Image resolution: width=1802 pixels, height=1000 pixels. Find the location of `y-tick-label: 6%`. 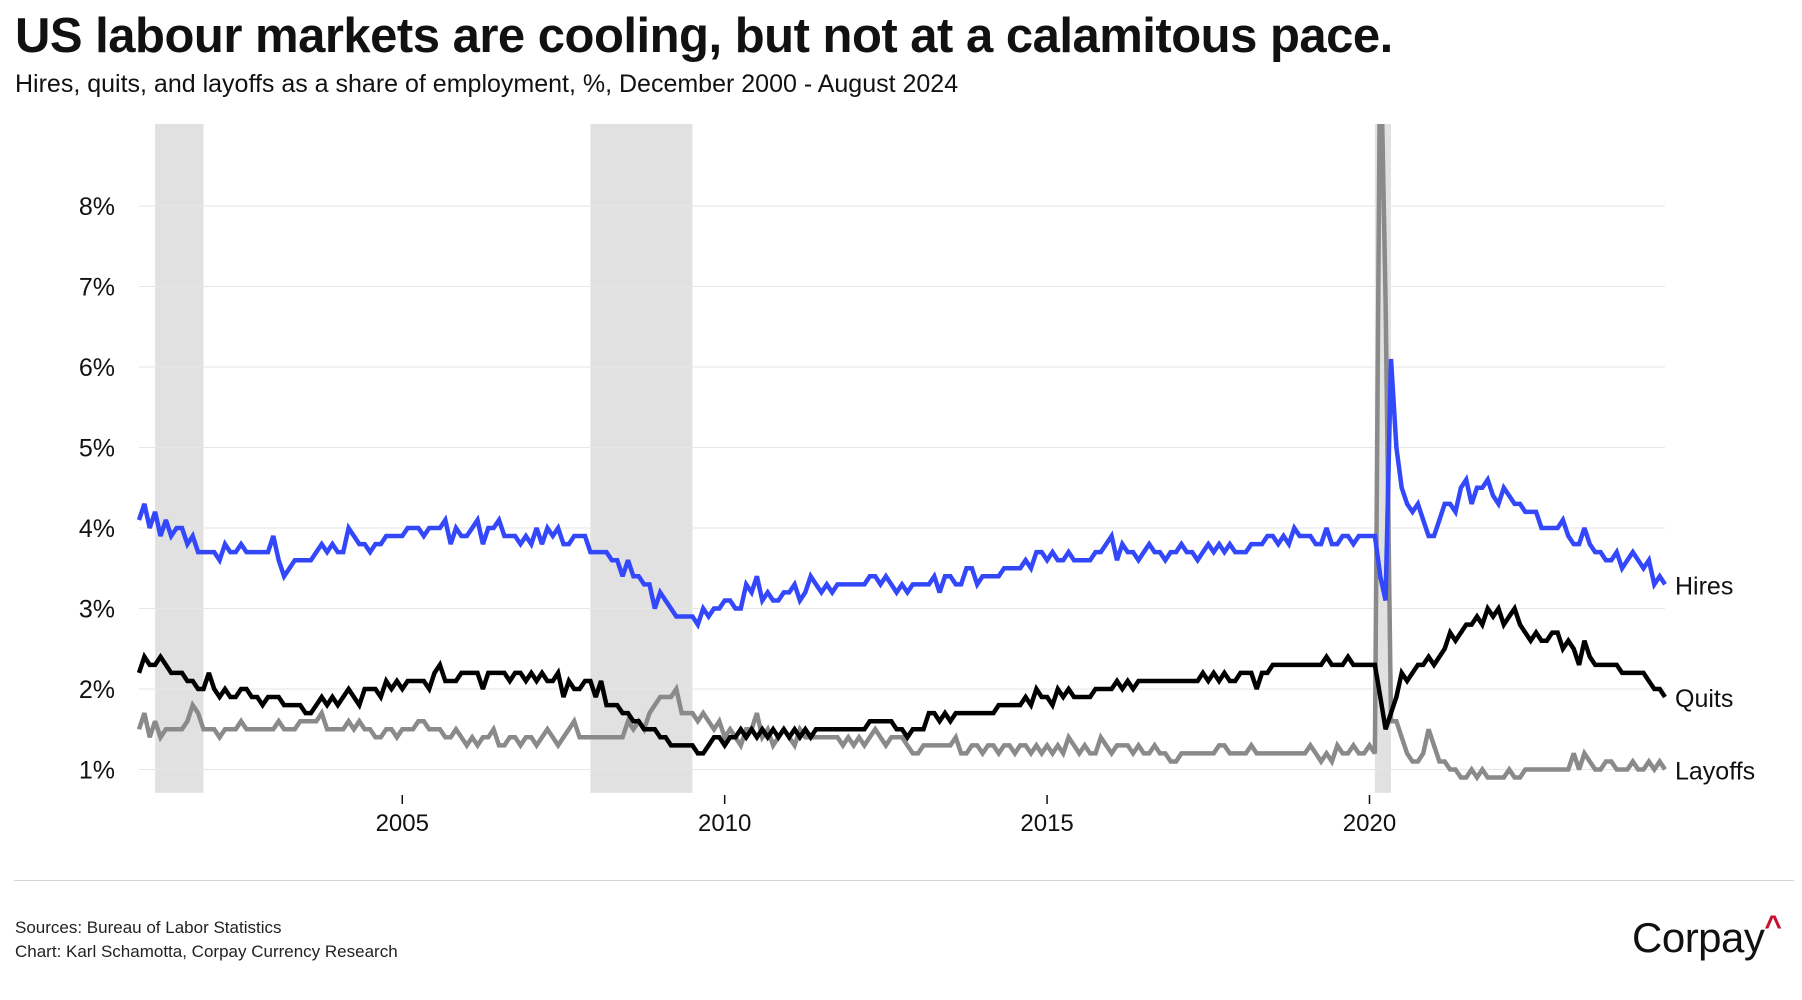

y-tick-label: 6% is located at coordinates (97, 368).